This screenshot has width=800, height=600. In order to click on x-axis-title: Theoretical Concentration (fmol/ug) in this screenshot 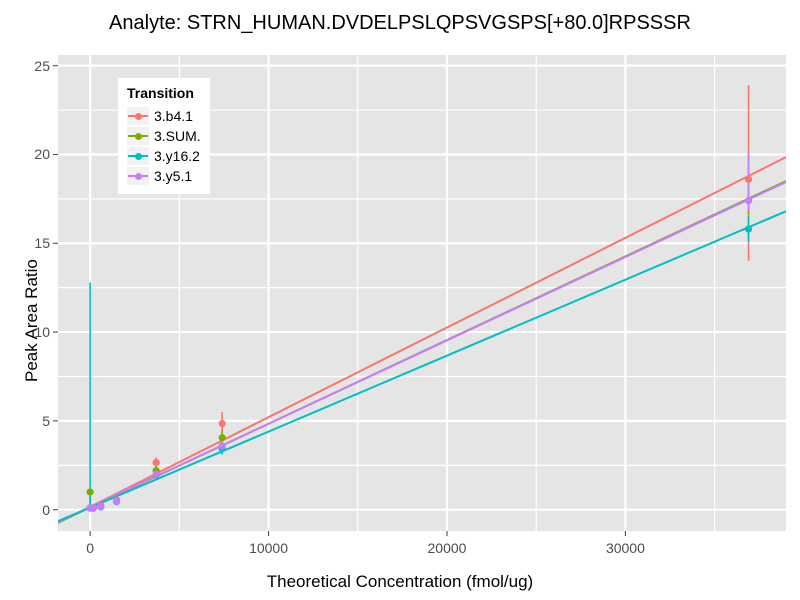, I will do `click(400, 581)`.